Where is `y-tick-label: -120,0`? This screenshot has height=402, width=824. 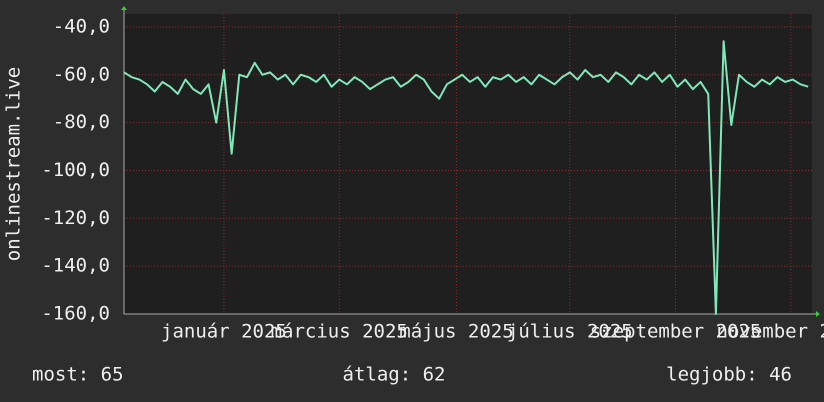 y-tick-label: -120,0 is located at coordinates (75, 218).